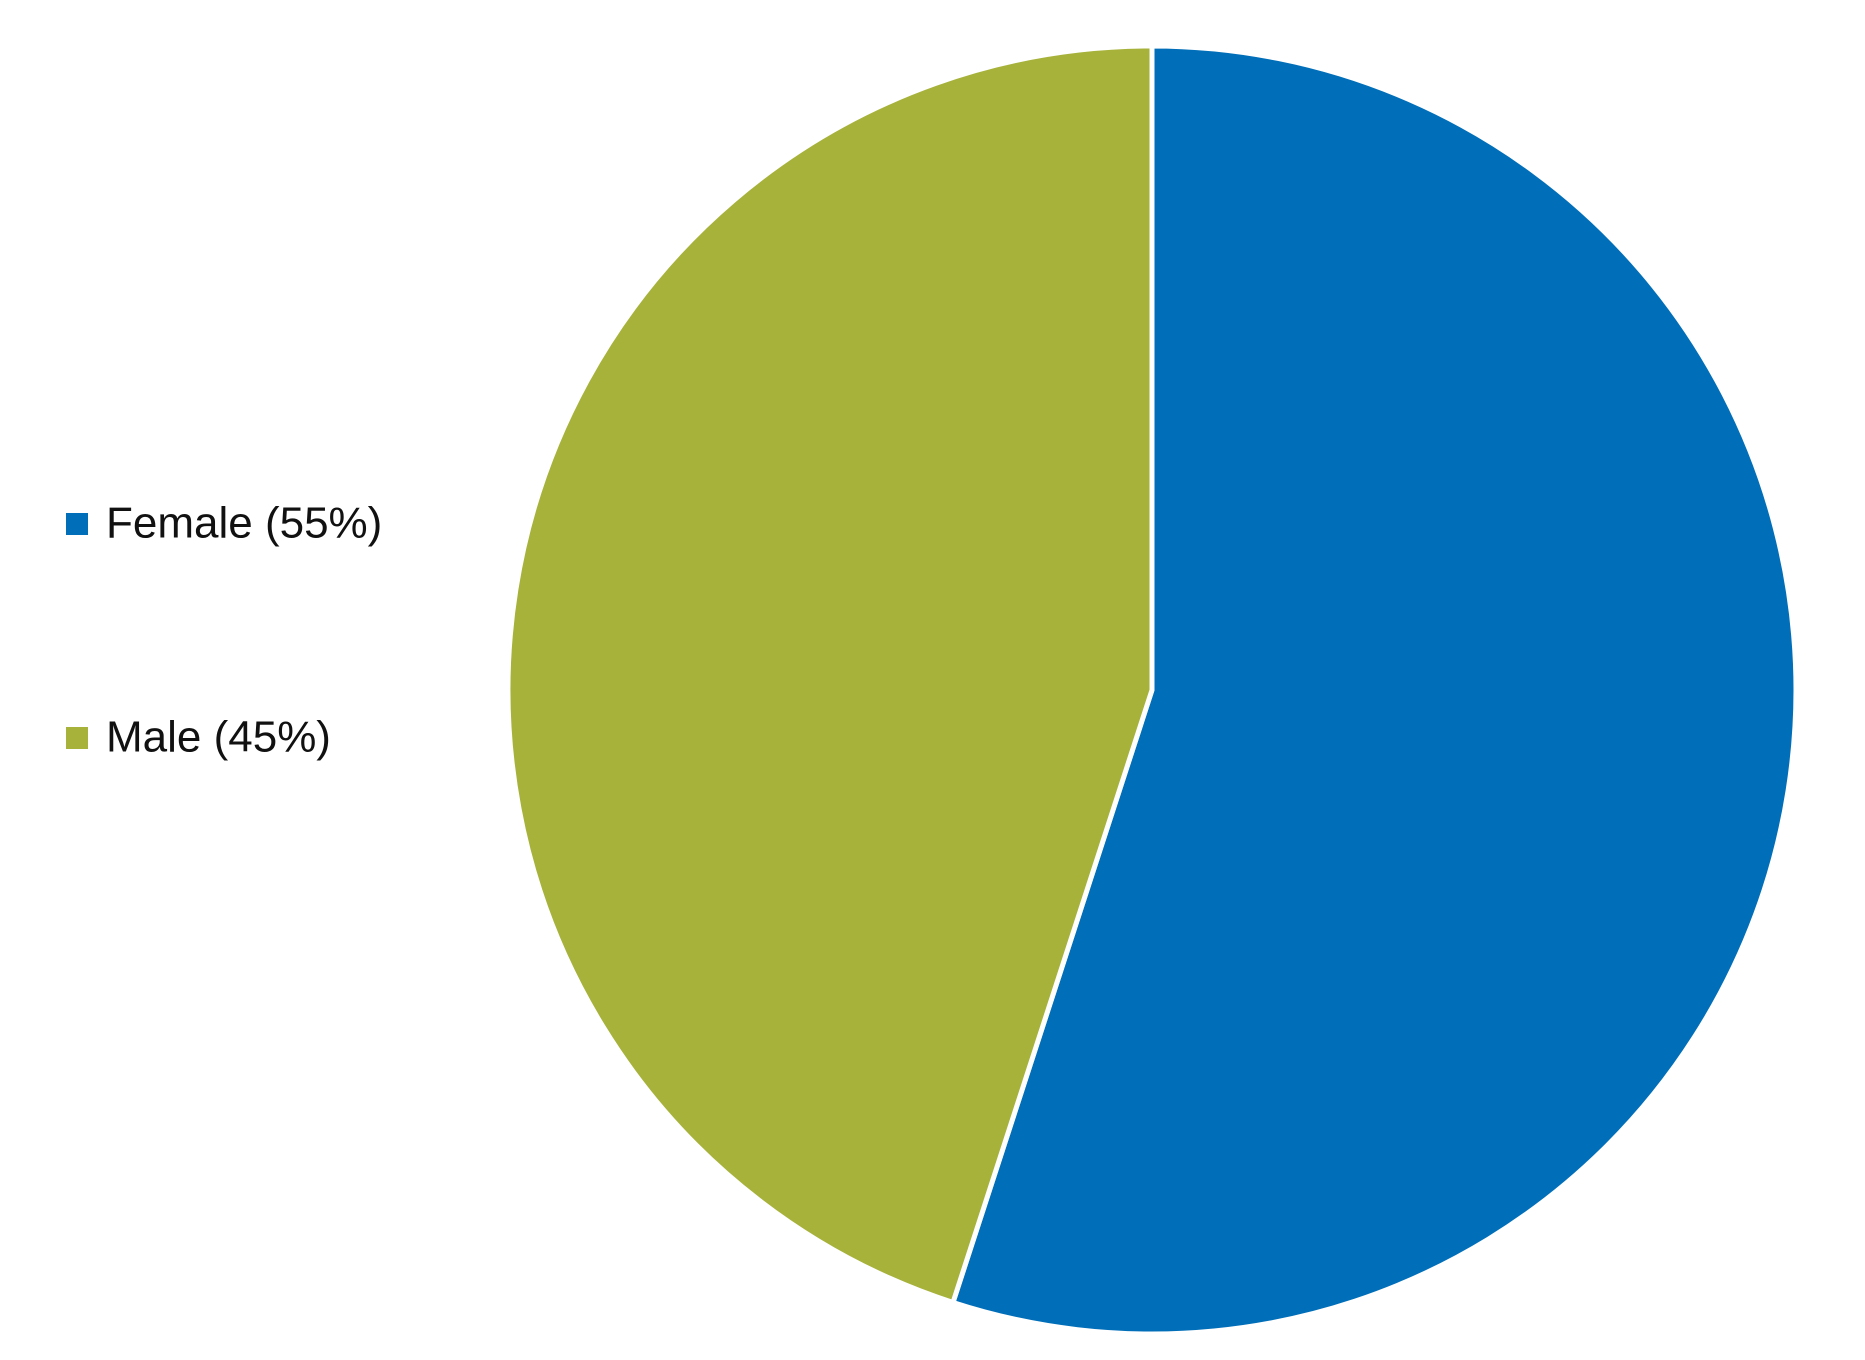  Describe the element at coordinates (218, 737) in the screenshot. I see `legend-label: Male (45%)` at that location.